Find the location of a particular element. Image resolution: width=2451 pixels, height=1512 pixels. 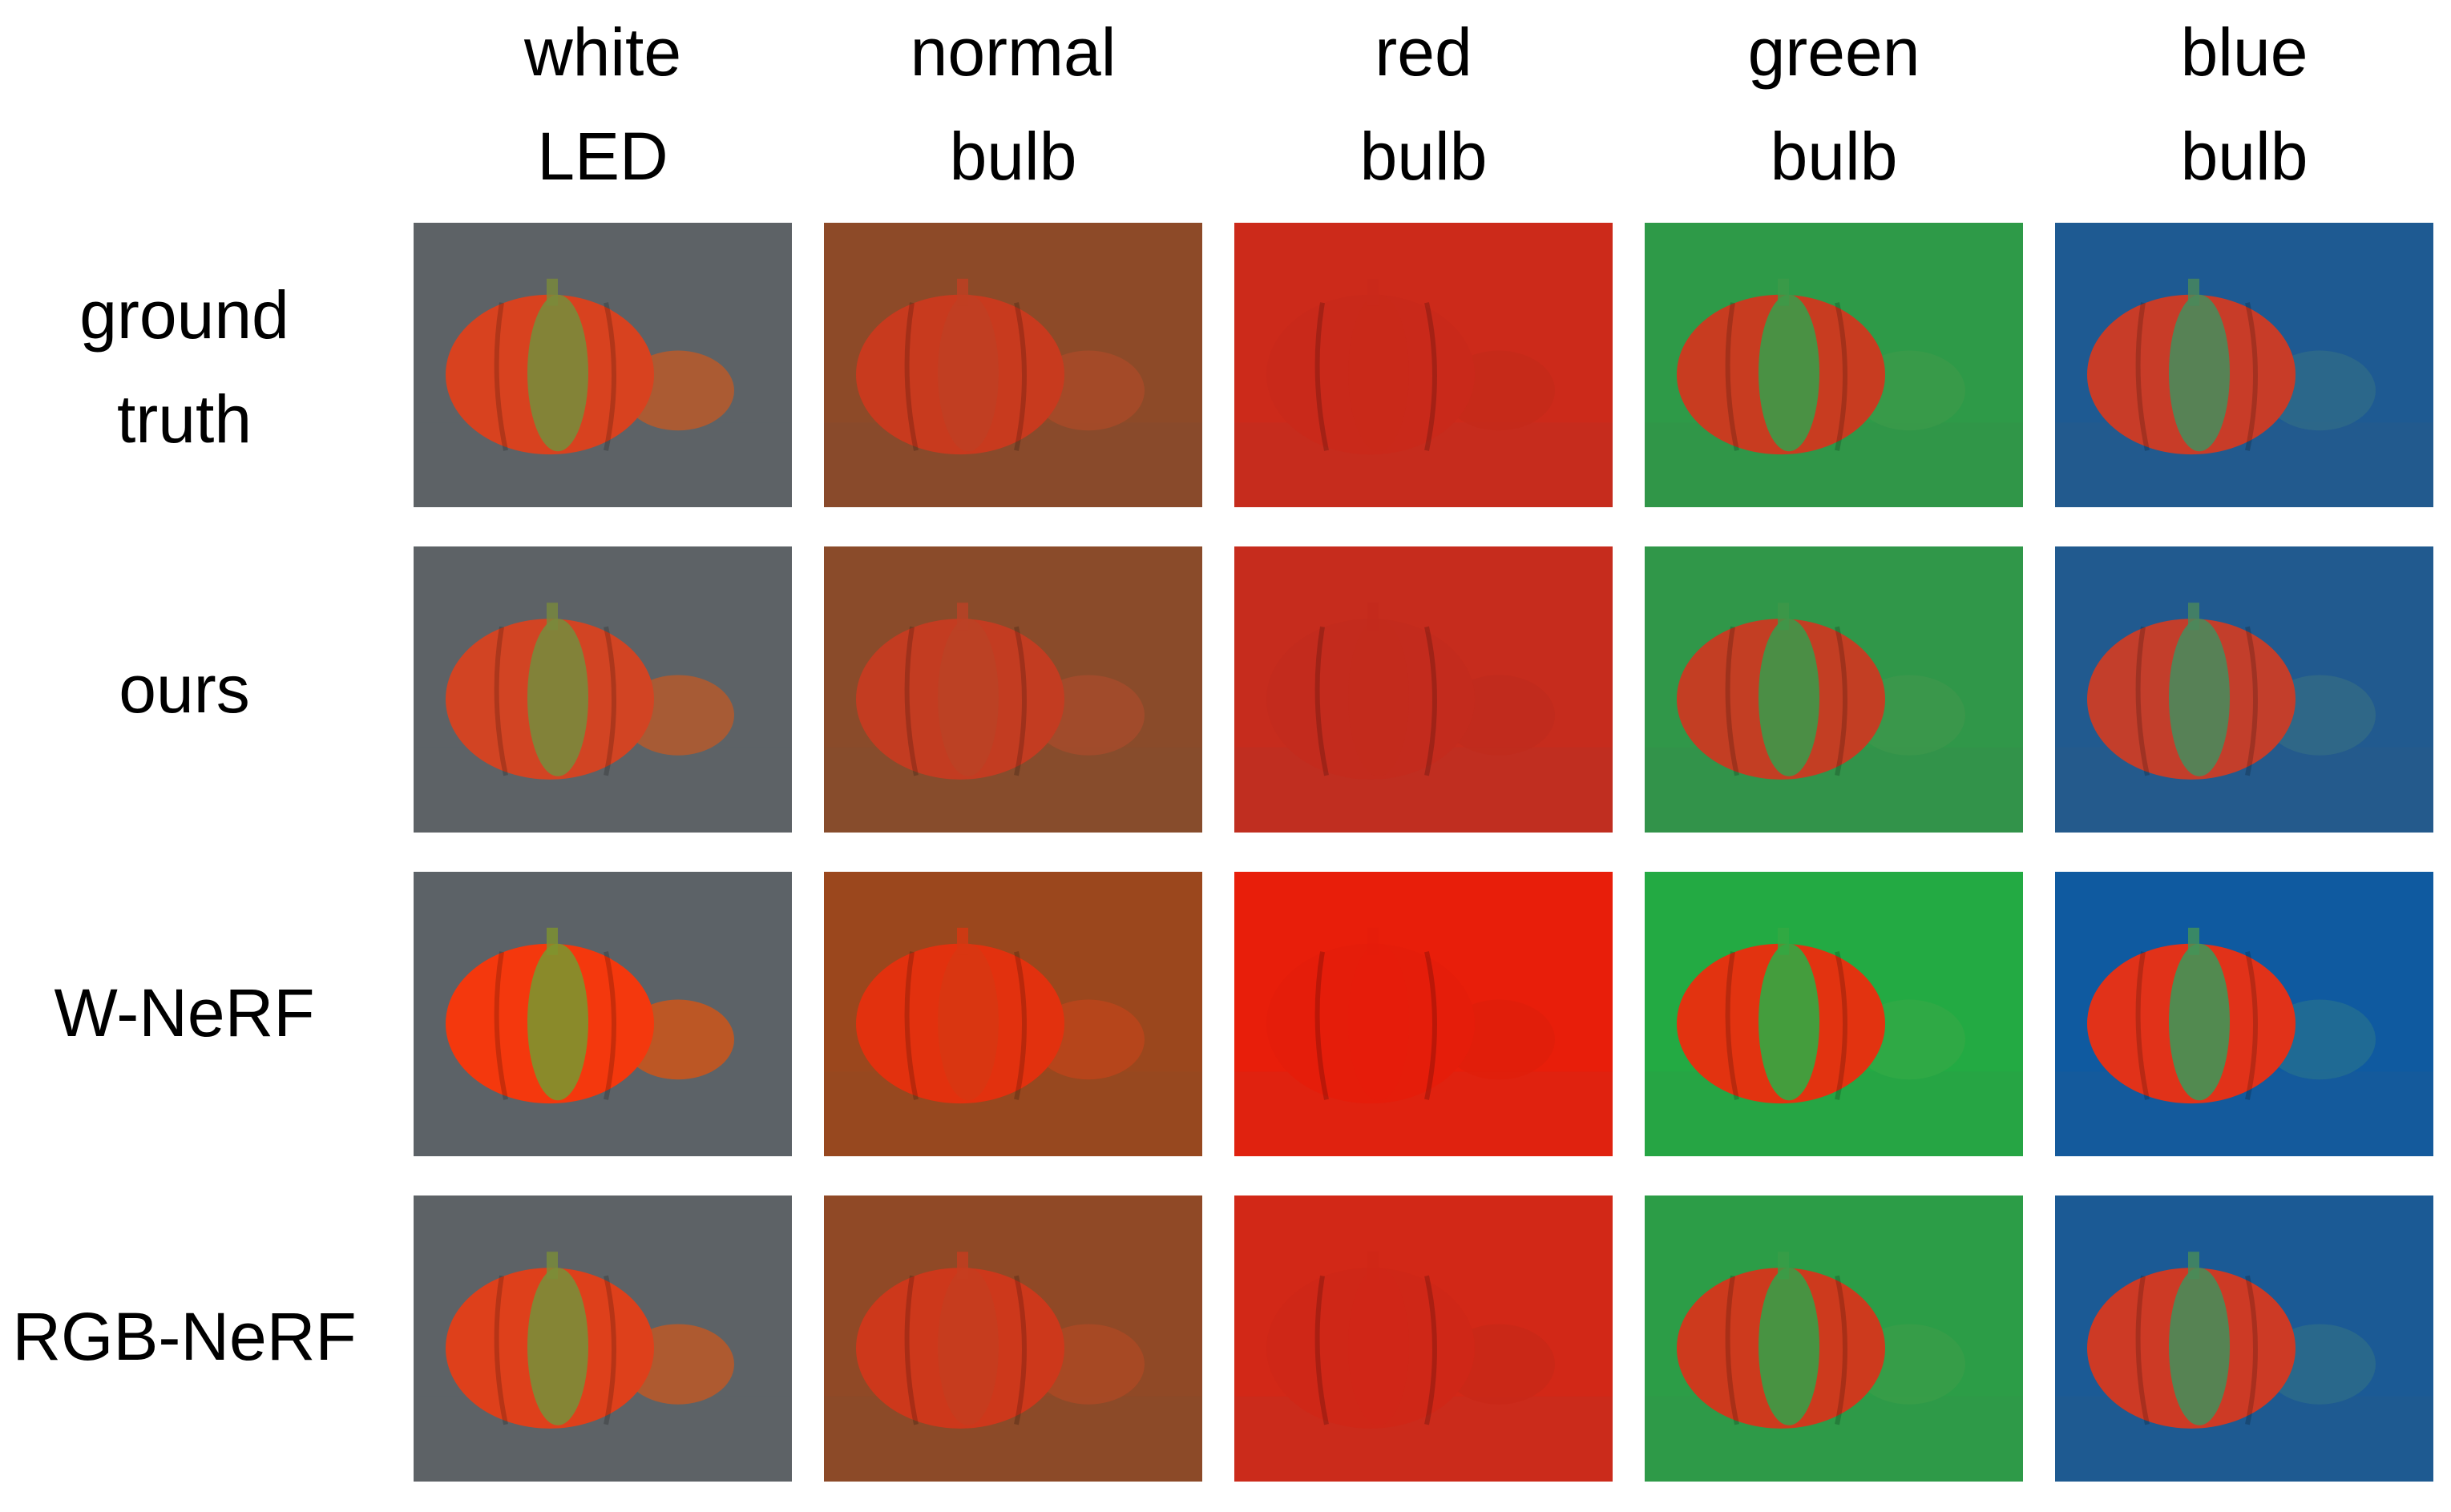

row-header-ground-truth: ground truth is located at coordinates (184, 367).